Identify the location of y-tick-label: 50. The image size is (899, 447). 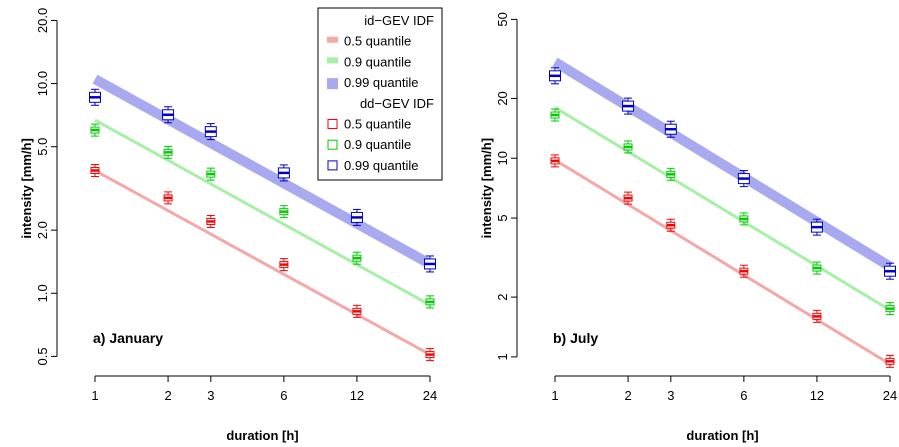
(502, 19).